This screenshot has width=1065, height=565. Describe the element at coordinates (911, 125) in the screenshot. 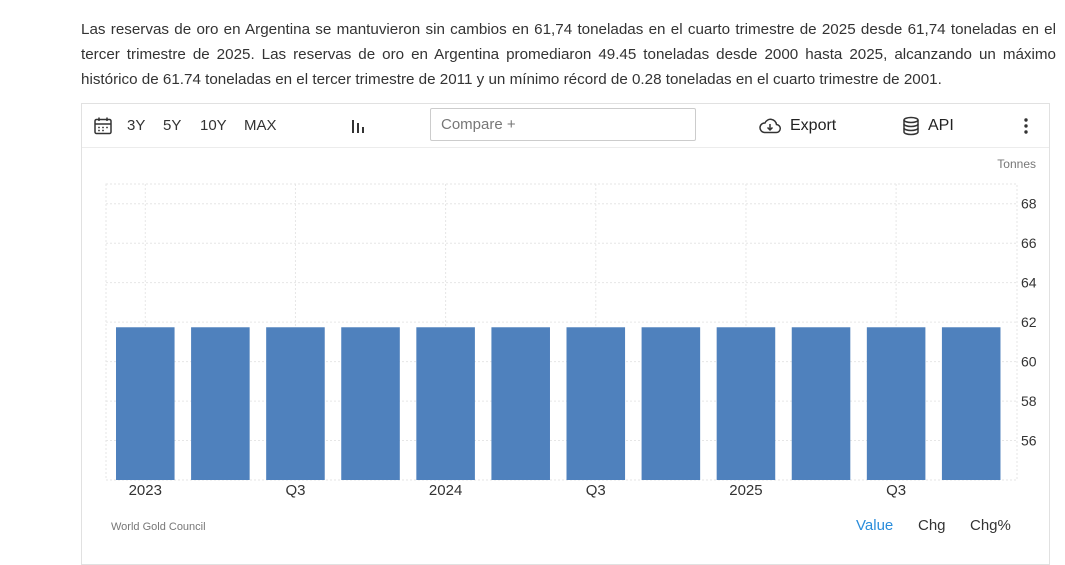

I see `database-icon` at that location.